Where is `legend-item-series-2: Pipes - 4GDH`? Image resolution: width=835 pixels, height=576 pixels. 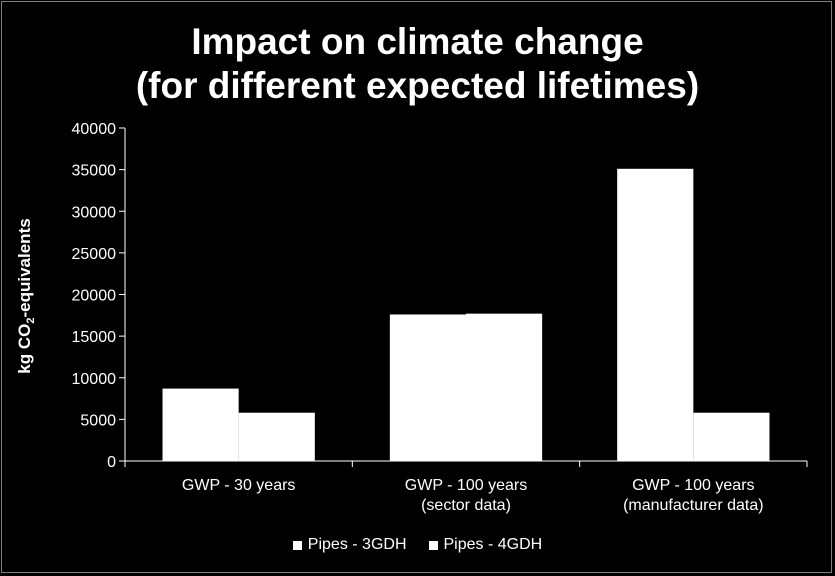 legend-item-series-2: Pipes - 4GDH is located at coordinates (485, 545).